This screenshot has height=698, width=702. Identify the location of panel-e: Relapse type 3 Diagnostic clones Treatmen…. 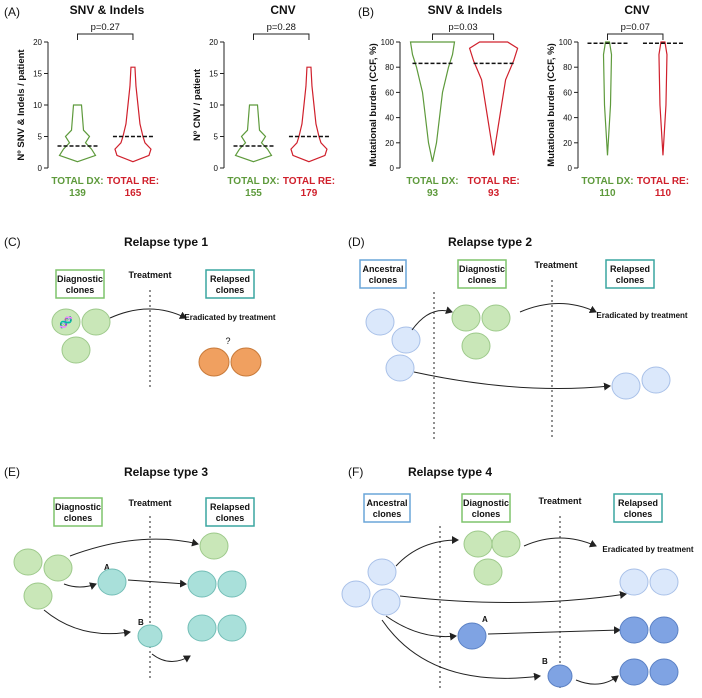
(134, 572).